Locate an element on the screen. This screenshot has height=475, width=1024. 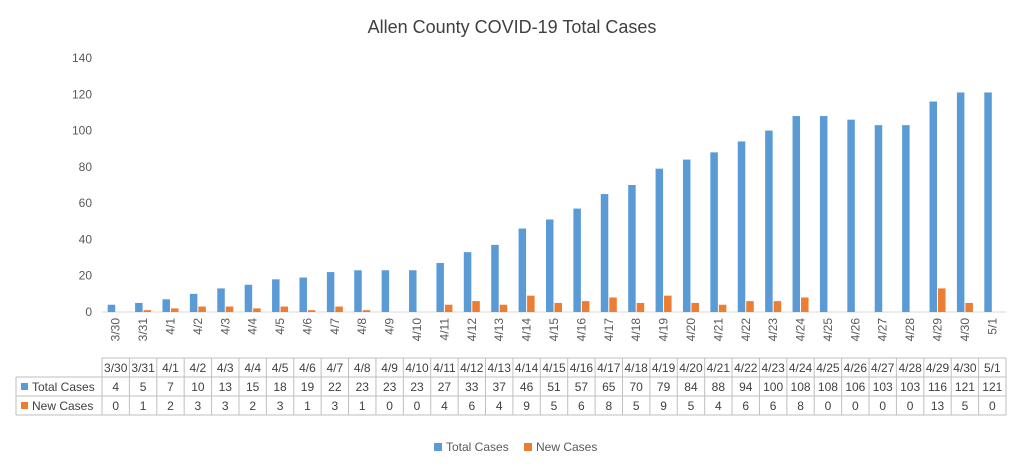
table-value-cell: 15 is located at coordinates (253, 387).